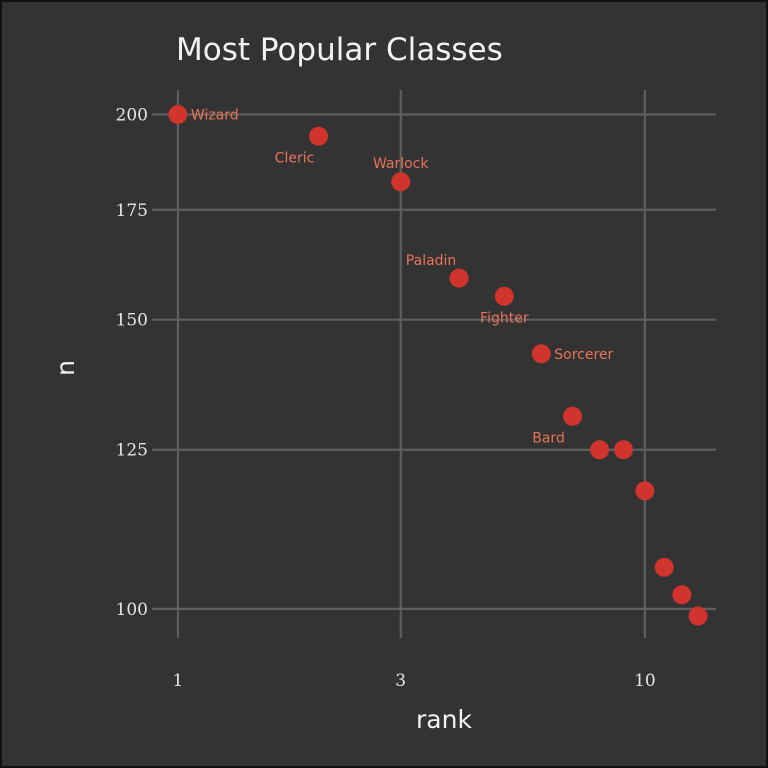 This screenshot has width=768, height=768. What do you see at coordinates (132, 211) in the screenshot?
I see `y-tick-label: 175` at bounding box center [132, 211].